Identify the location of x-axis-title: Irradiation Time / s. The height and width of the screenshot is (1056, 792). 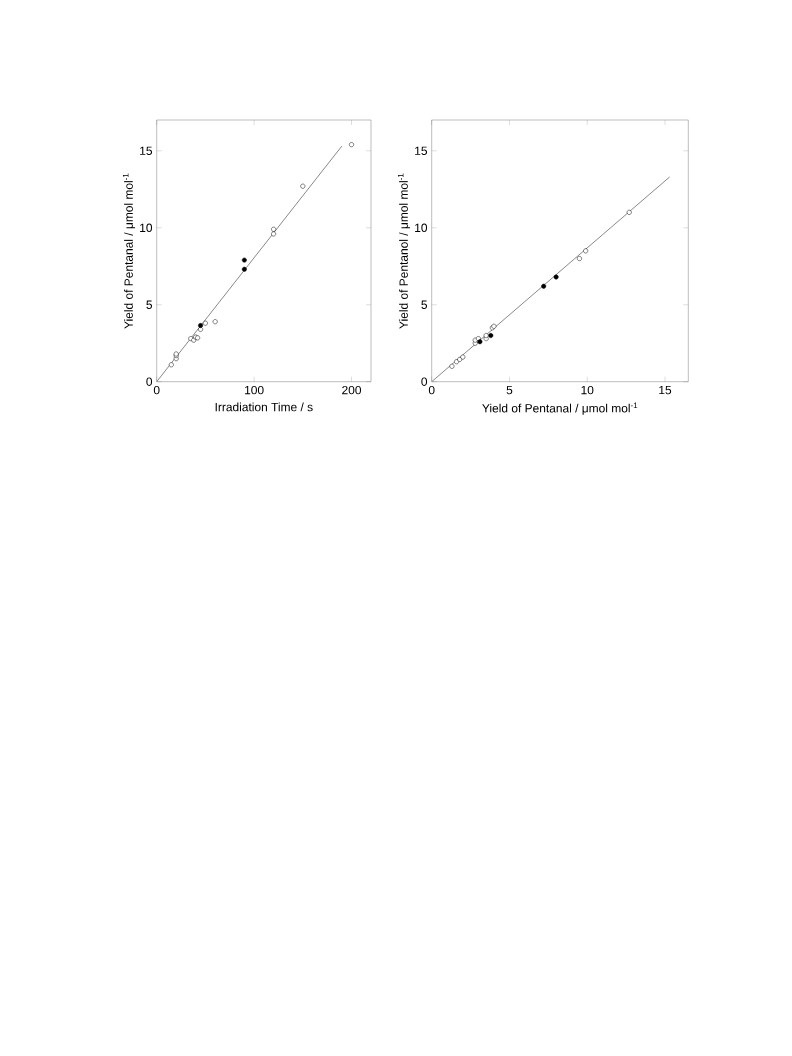
(264, 407).